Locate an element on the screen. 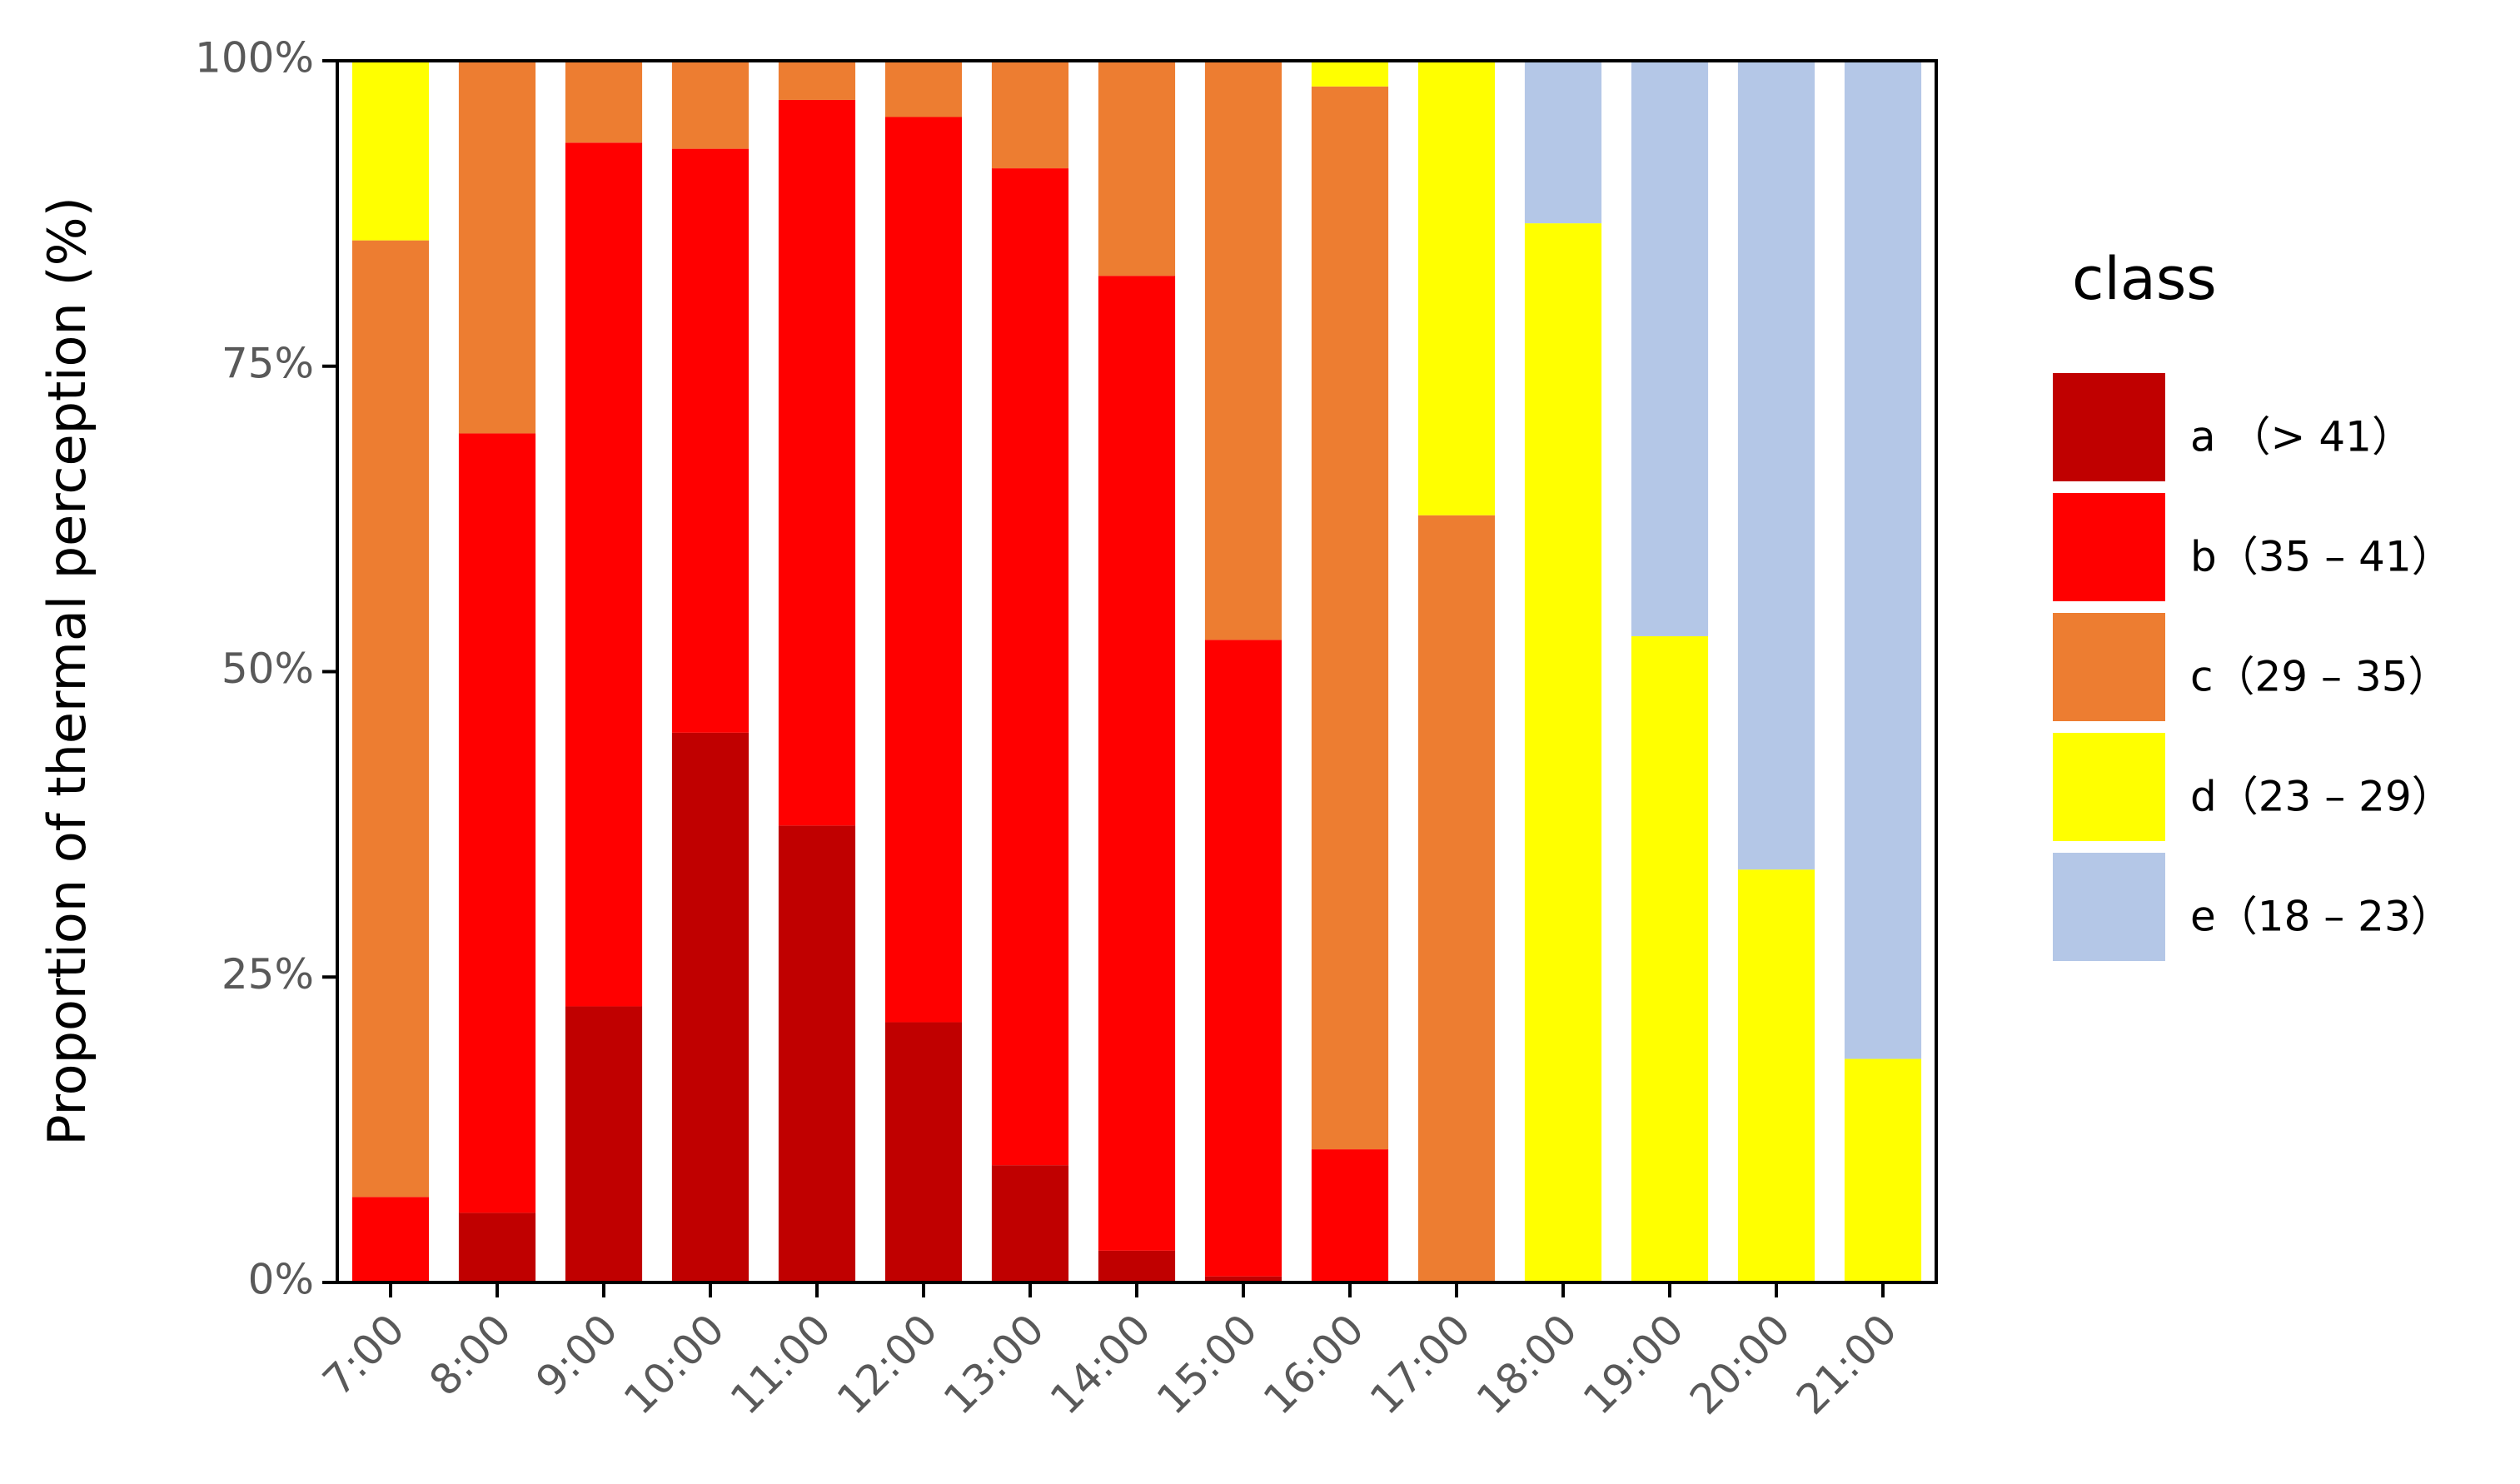  legend-label: b（35 – 41） is located at coordinates (2321, 557).